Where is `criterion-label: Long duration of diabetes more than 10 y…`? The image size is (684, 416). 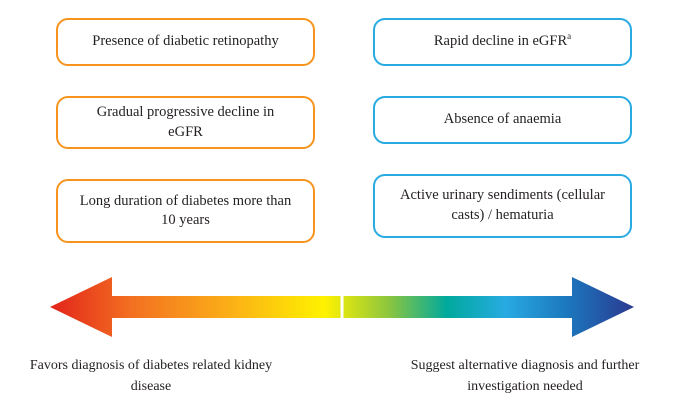 criterion-label: Long duration of diabetes more than 10 y… is located at coordinates (185, 210).